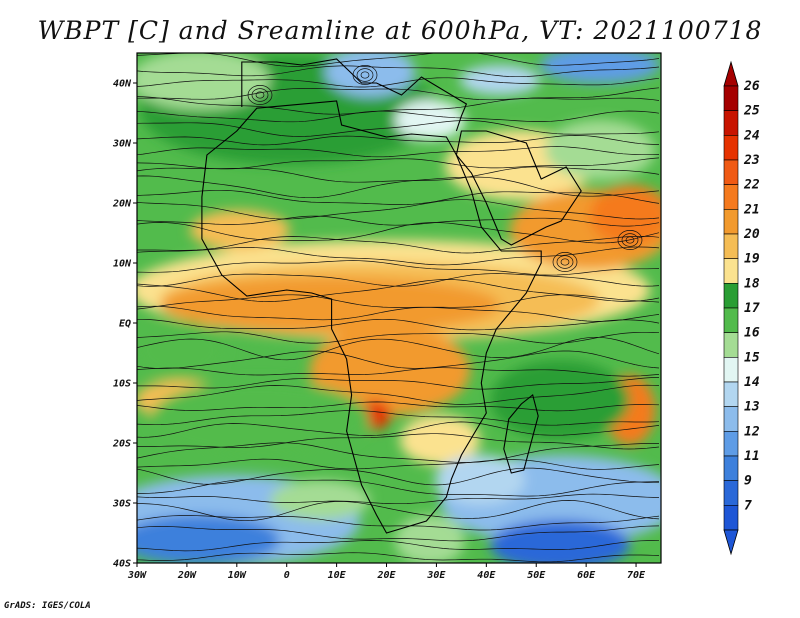 The width and height of the screenshot is (800, 618). Describe the element at coordinates (47, 606) in the screenshot. I see `grads-credit: GrADS: IGES/COLA` at that location.